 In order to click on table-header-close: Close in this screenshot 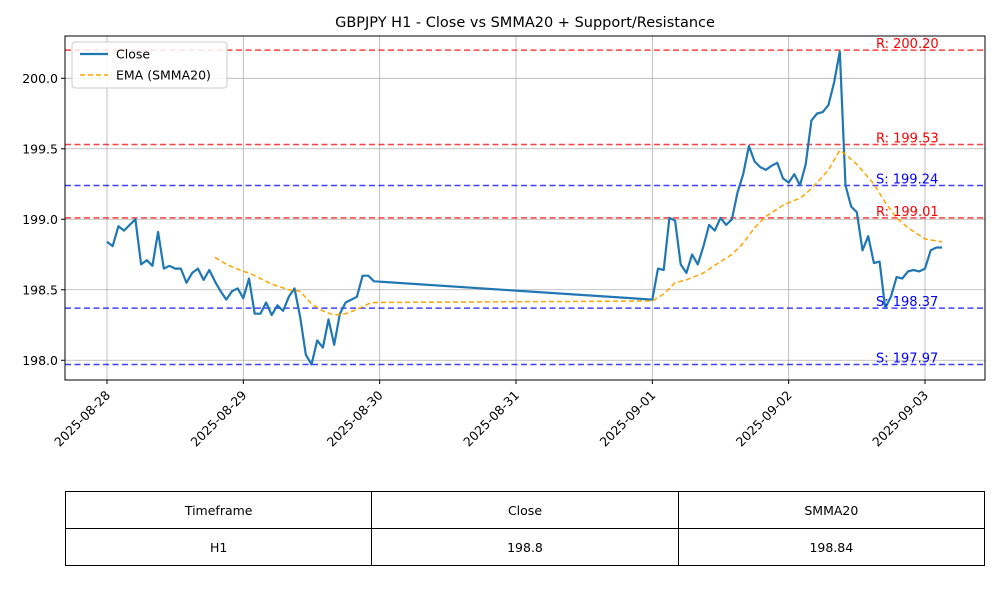, I will do `click(525, 510)`.